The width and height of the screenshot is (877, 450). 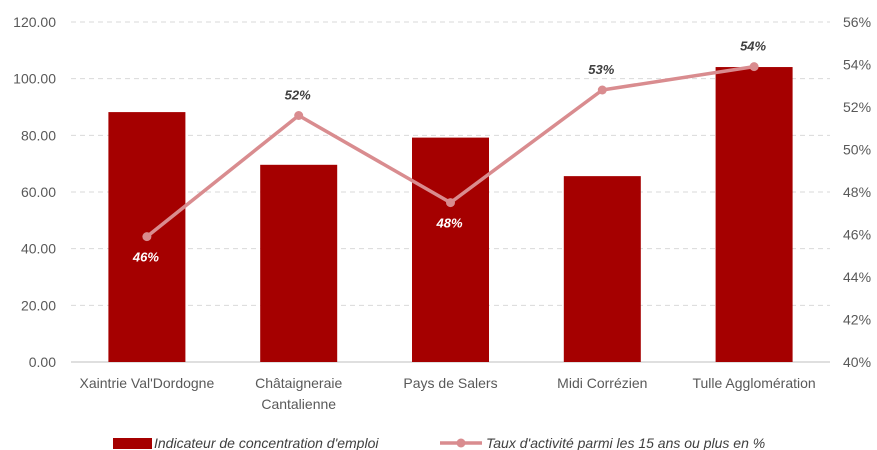 What do you see at coordinates (857, 150) in the screenshot?
I see `right-tick-label: 50%` at bounding box center [857, 150].